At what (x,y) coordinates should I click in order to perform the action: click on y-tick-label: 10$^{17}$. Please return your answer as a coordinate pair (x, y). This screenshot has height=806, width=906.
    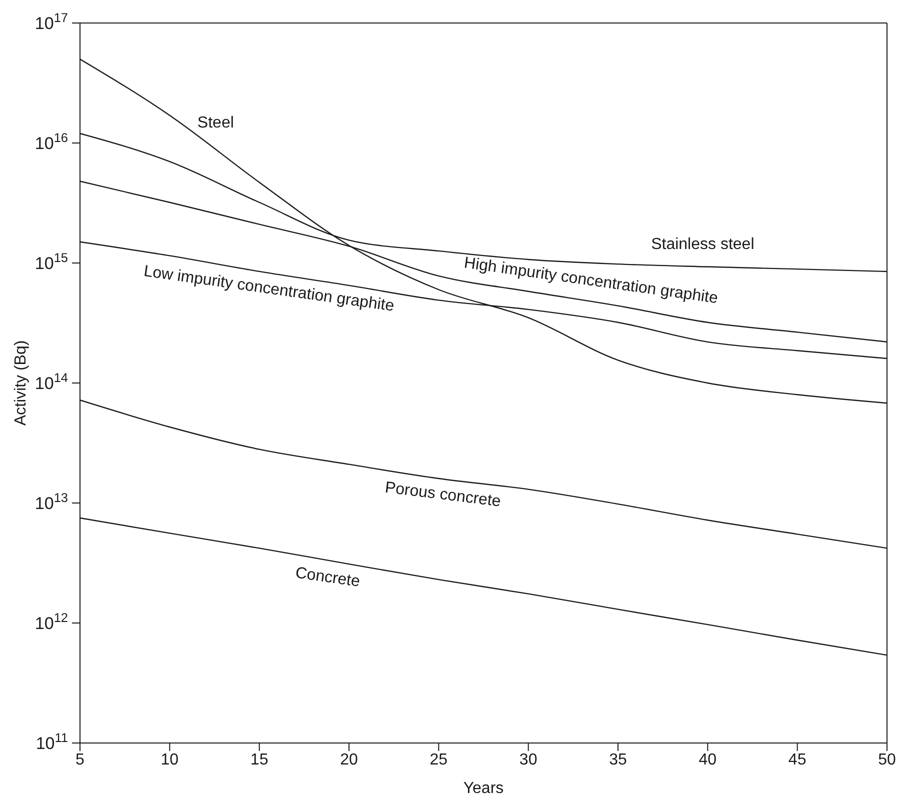
    Looking at the image, I should click on (51, 21).